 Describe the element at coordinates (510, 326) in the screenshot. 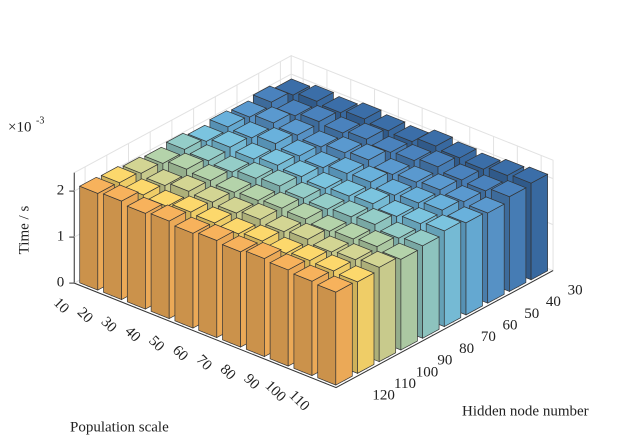

I see `y-tick-label: 60` at that location.